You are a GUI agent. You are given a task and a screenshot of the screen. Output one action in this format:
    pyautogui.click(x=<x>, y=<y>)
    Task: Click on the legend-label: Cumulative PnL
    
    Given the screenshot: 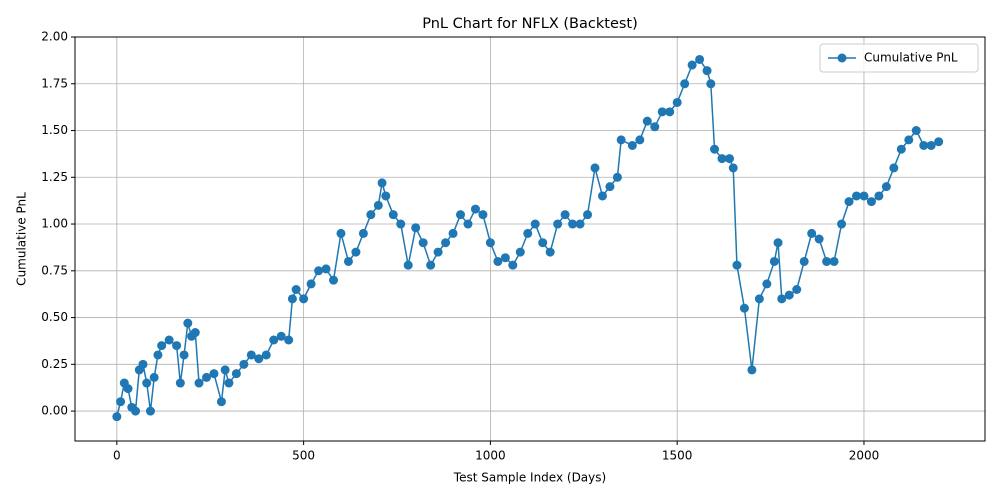 What is the action you would take?
    pyautogui.click(x=911, y=58)
    